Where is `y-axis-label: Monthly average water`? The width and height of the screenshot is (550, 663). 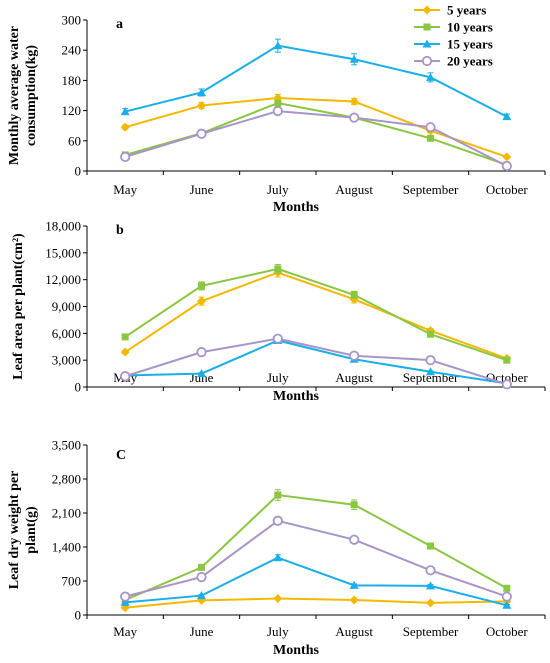
y-axis-label: Monthly average water is located at coordinates (14, 95).